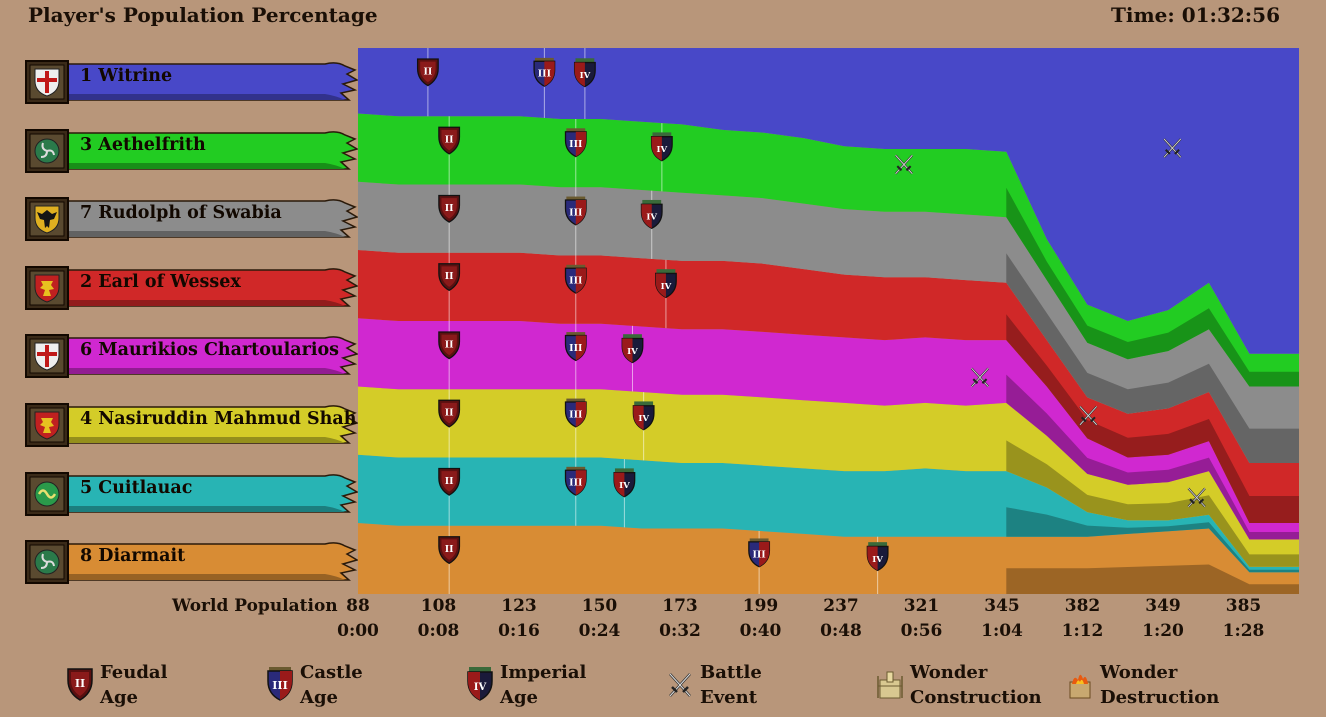 This screenshot has width=1326, height=717. Describe the element at coordinates (890, 684) in the screenshot. I see `wonder-construction-icon` at that location.